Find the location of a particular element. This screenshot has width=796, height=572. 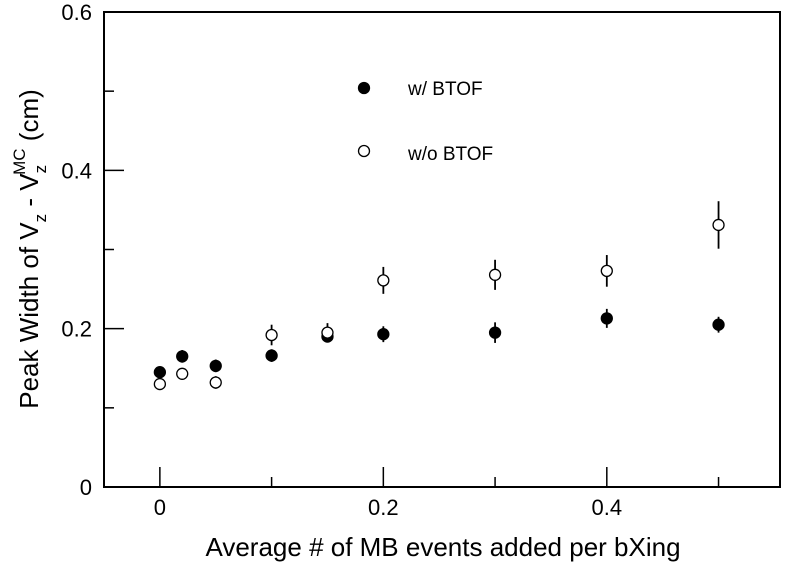

y-axis-title: Peak Width of Vz - VzMC (cm) is located at coordinates (30, 249).